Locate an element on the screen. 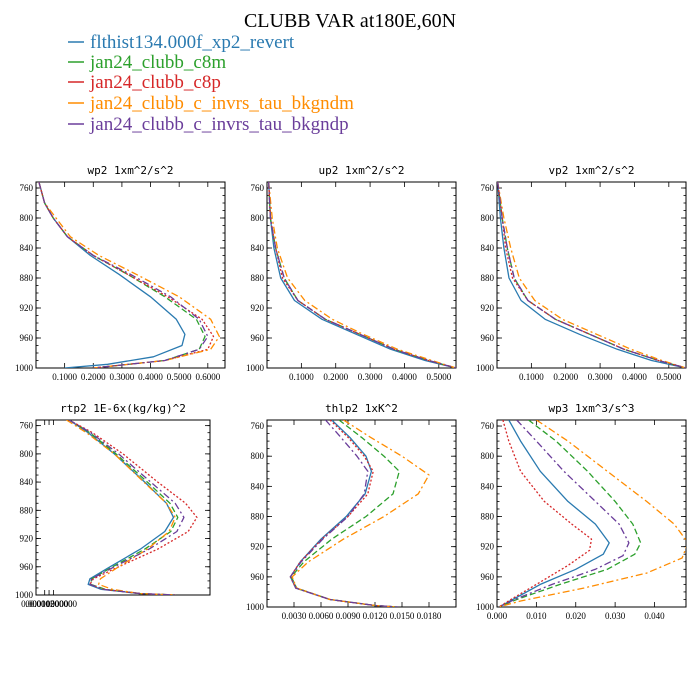 The width and height of the screenshot is (700, 700). y-tick-label-2-6: 1000 is located at coordinates (485, 368).